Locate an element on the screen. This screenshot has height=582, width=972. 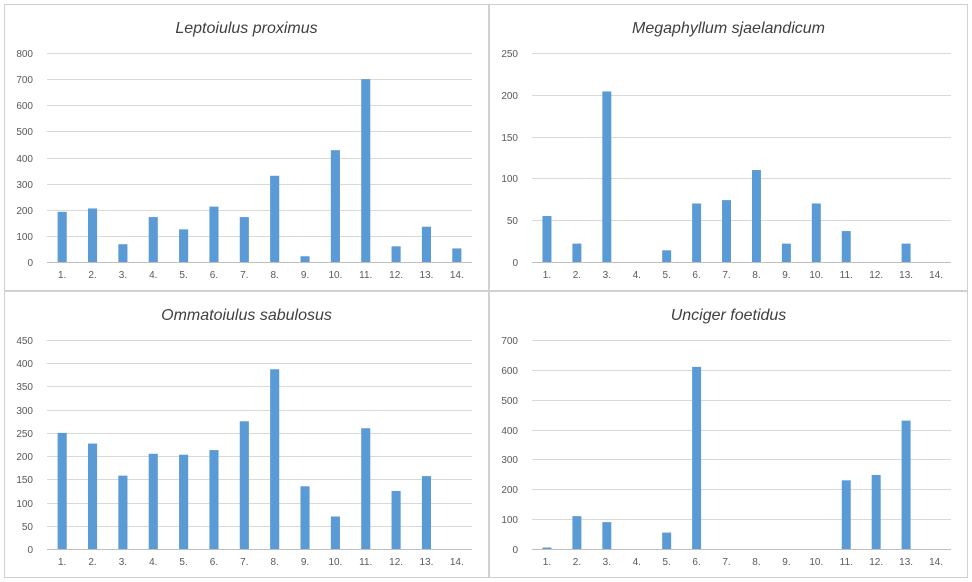
y-tick-label: 250 is located at coordinates (509, 54).